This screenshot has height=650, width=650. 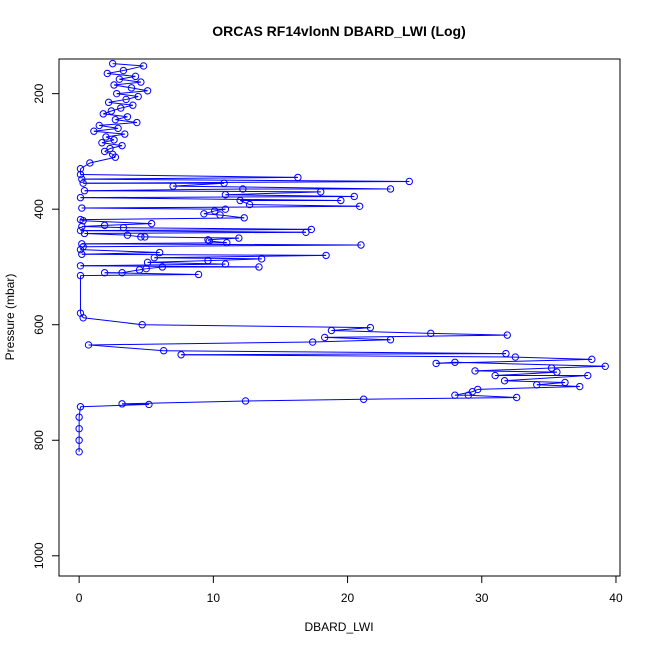 I want to click on y-tick-label: 800, so click(x=39, y=440).